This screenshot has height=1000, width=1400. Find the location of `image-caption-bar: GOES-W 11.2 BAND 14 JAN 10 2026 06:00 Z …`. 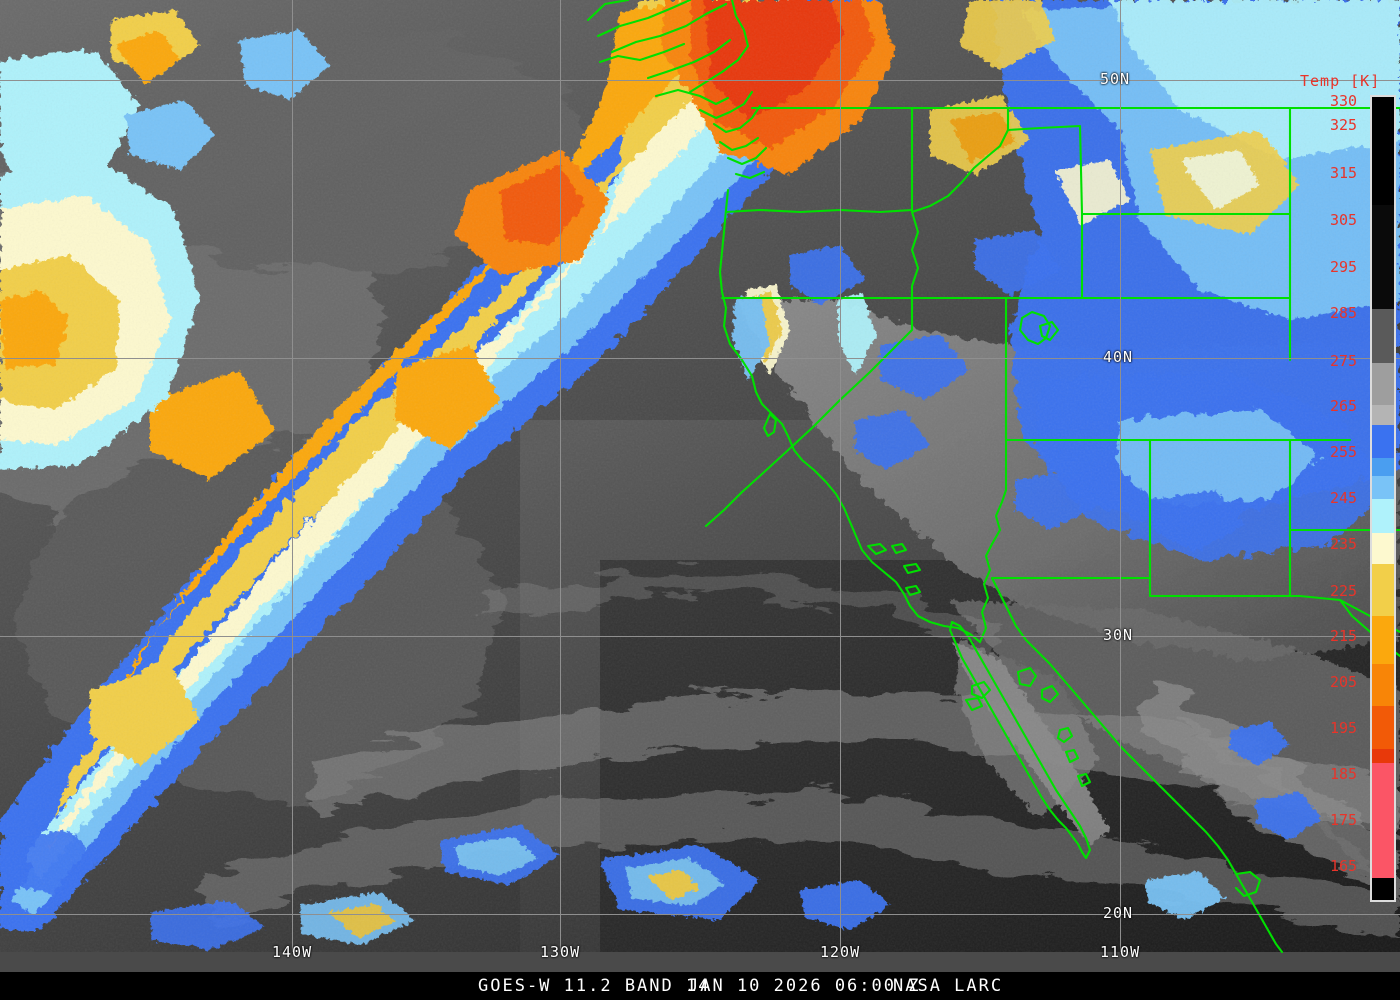

image-caption-bar: GOES-W 11.2 BAND 14 JAN 10 2026 06:00 Z … is located at coordinates (700, 986).